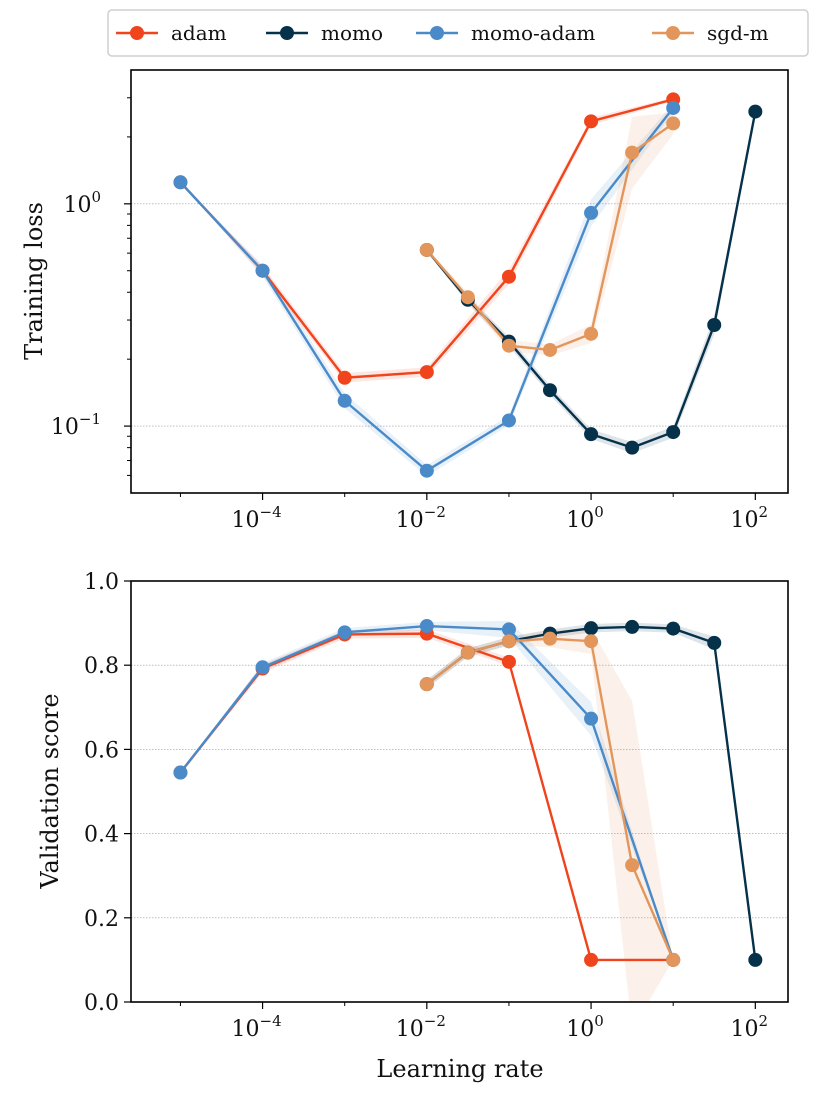 The width and height of the screenshot is (821, 1095). Describe the element at coordinates (82, 203) in the screenshot. I see `y-tick-label: 10⁰` at that location.